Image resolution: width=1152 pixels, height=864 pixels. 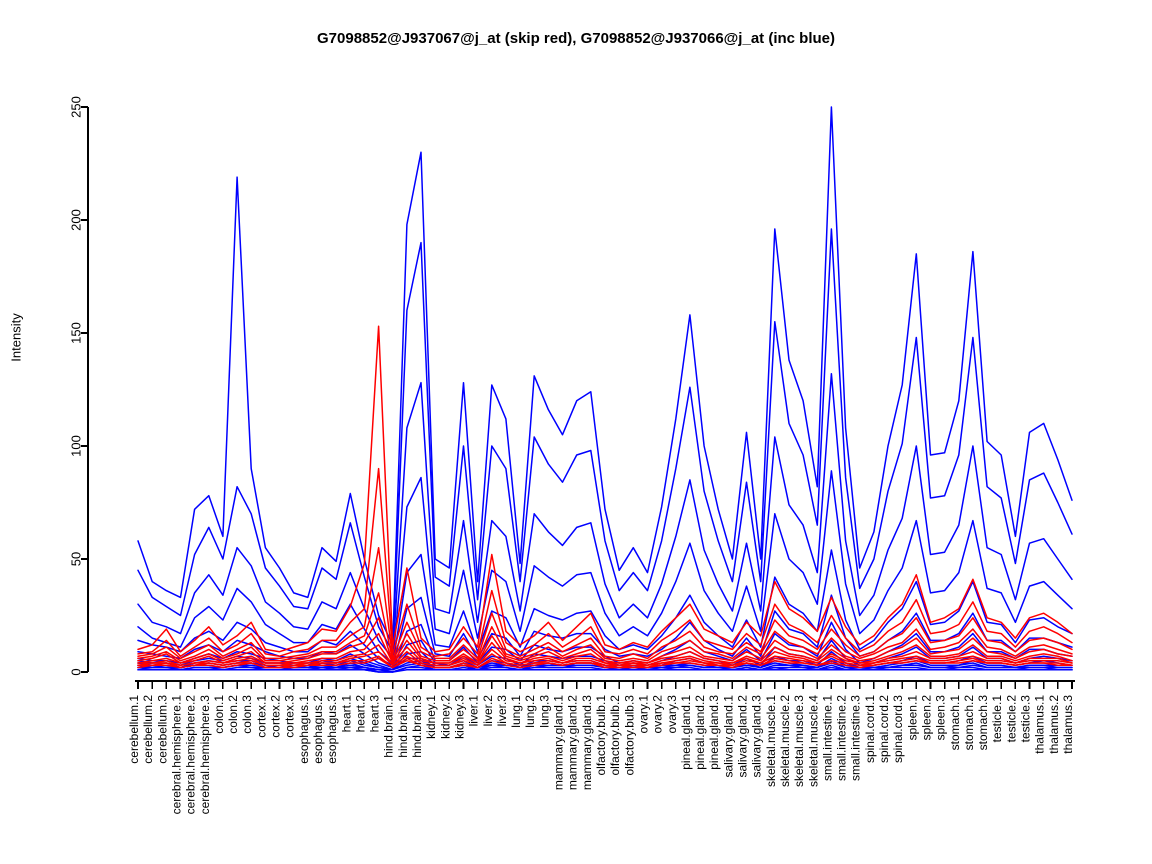 I want to click on x-axis-tick-label: lung.3, so click(x=544, y=711).